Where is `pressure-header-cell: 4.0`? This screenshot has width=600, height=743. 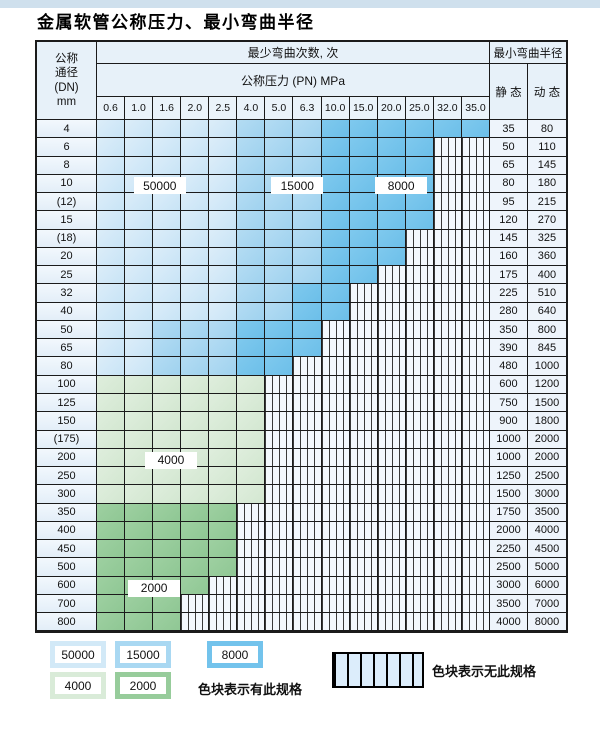 pressure-header-cell: 4.0 is located at coordinates (251, 108).